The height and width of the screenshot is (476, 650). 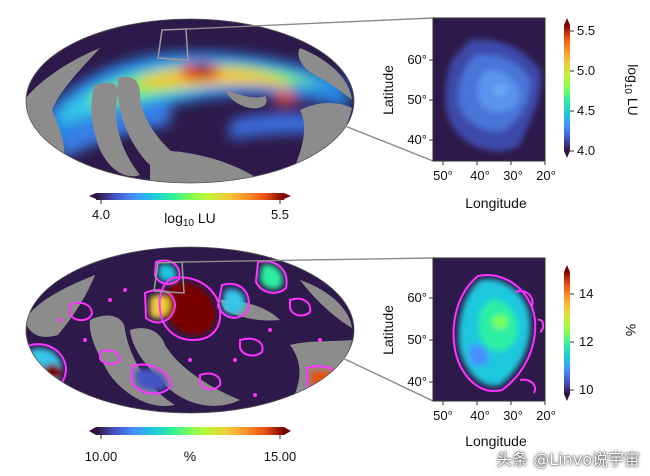 I want to click on watermark: 头条 @Linvo说宇宙, so click(x=568, y=459).